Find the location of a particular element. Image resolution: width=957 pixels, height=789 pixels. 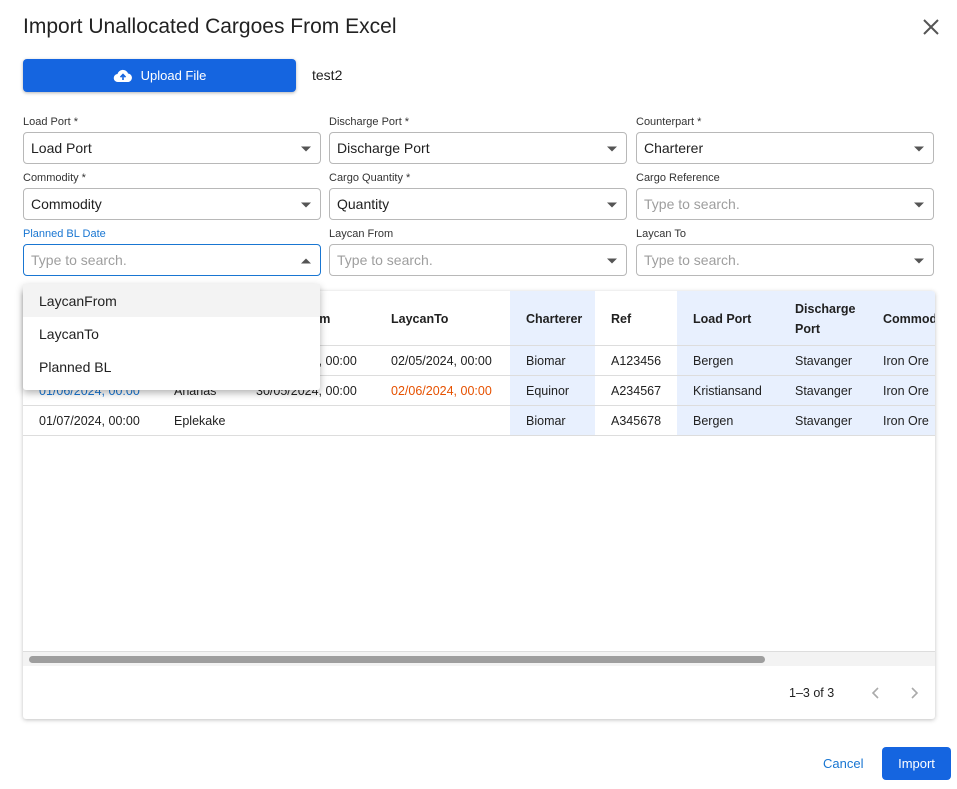

field-label: Load Port * is located at coordinates (50, 122).